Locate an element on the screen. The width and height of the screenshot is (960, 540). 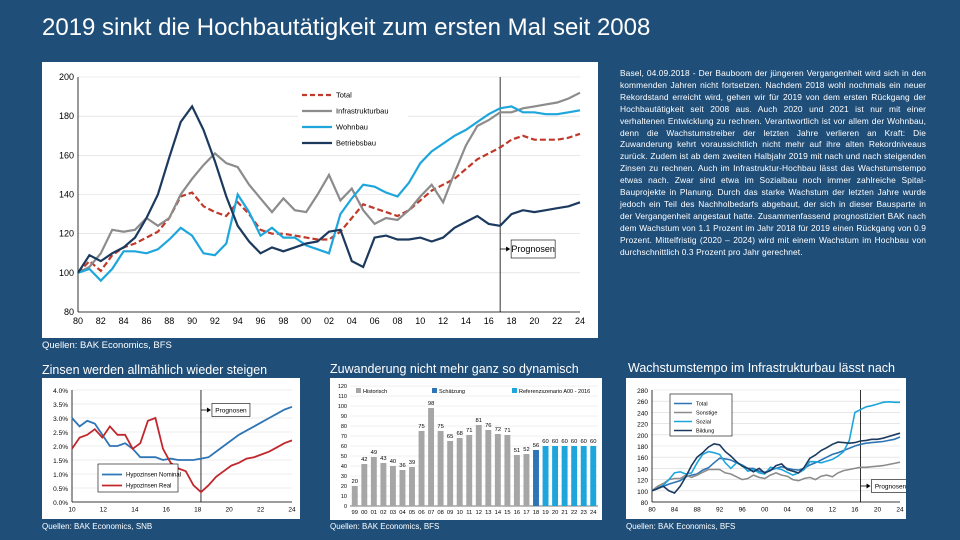
bar-value-label: 65 is located at coordinates (450, 437).